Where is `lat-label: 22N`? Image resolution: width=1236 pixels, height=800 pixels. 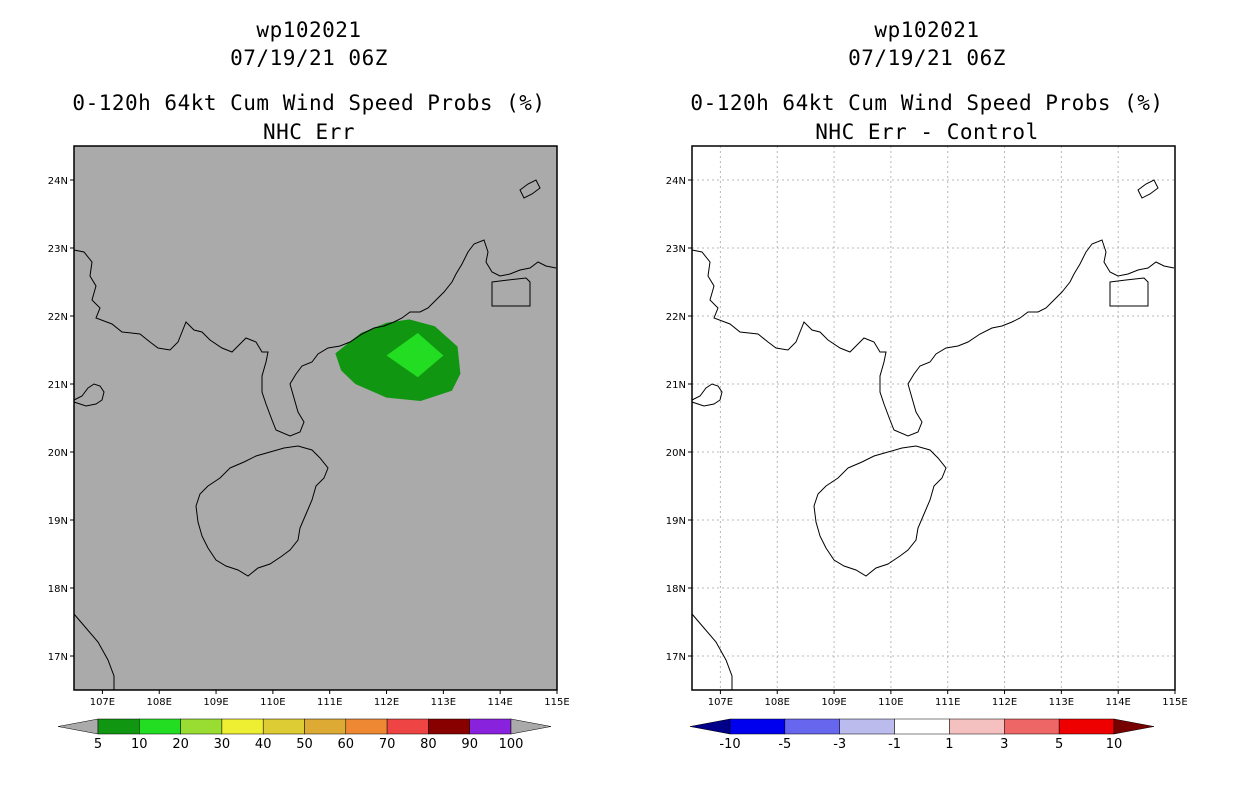
lat-label: 22N is located at coordinates (676, 317).